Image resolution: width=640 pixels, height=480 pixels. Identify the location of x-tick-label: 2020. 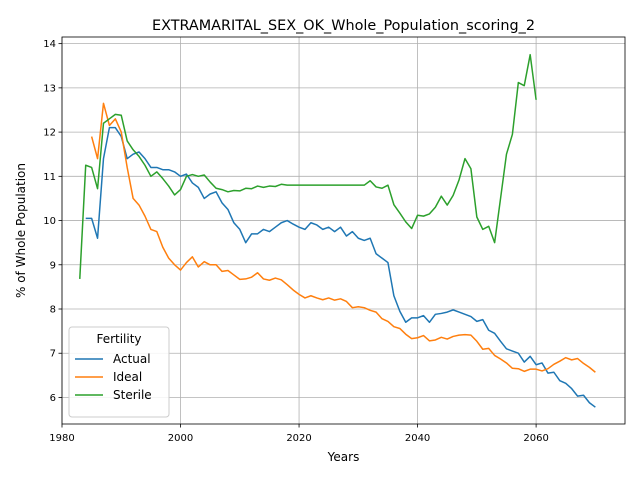
(298, 438).